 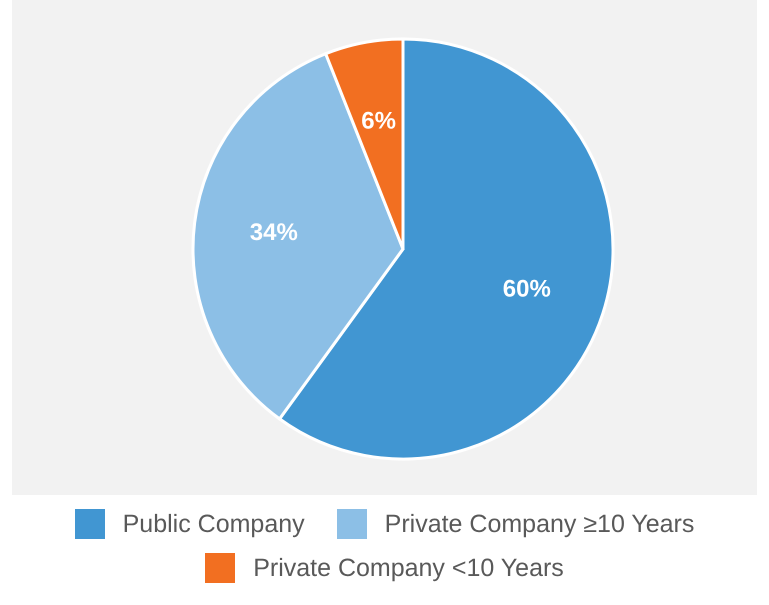 I want to click on legend-label: Public Company, so click(x=213, y=524).